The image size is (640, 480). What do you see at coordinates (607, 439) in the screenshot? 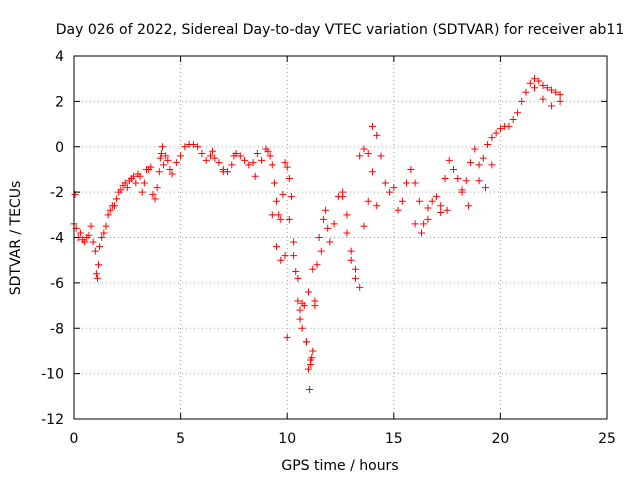
I see `x-tick-label: 25` at bounding box center [607, 439].